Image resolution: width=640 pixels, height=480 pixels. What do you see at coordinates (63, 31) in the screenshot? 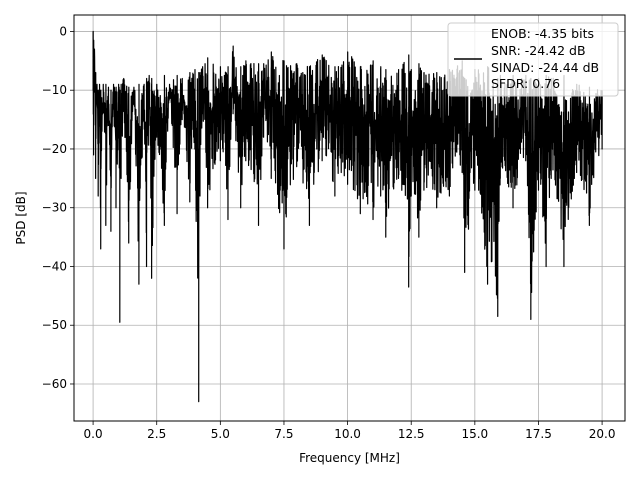
I see `y-tick-label: 0` at bounding box center [63, 31].